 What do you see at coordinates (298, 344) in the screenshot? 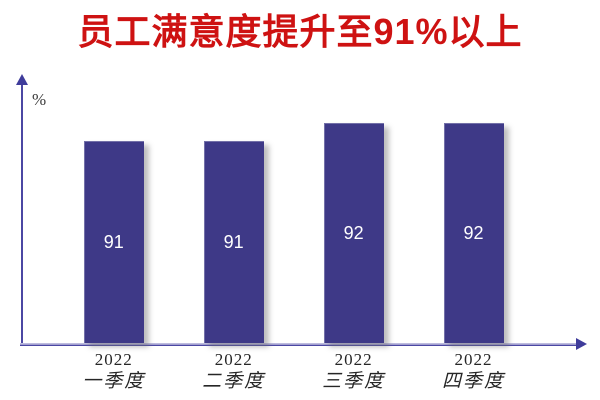
I see `x-axis` at bounding box center [298, 344].